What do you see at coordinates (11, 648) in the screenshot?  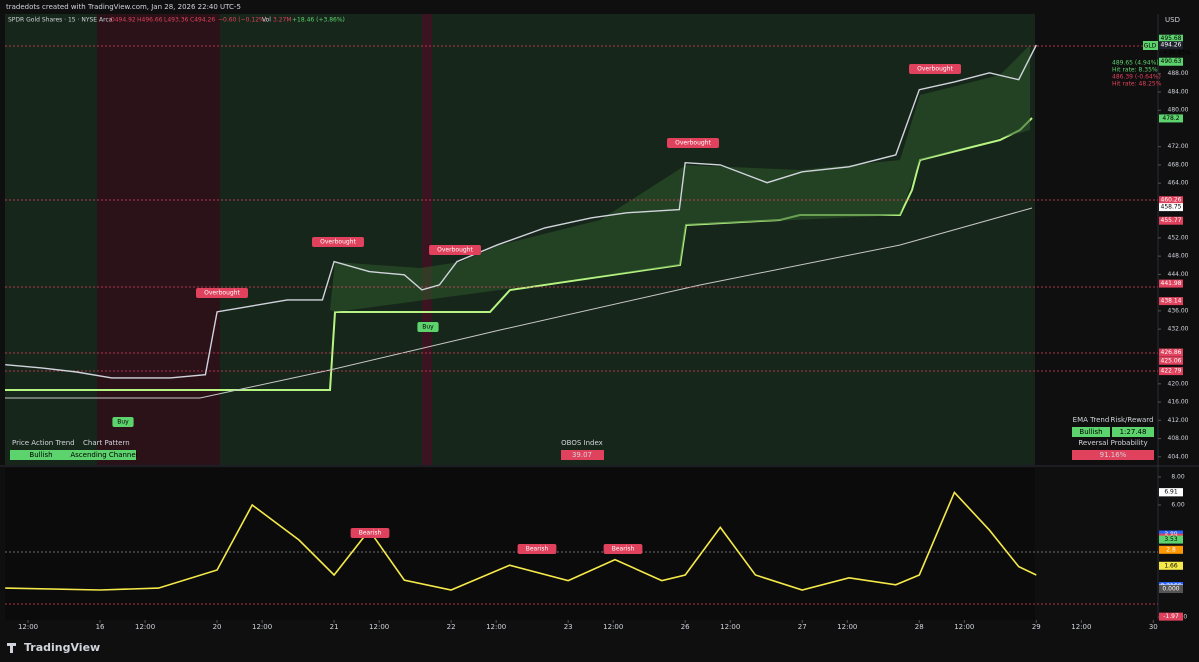 I see `footer-logo` at bounding box center [11, 648].